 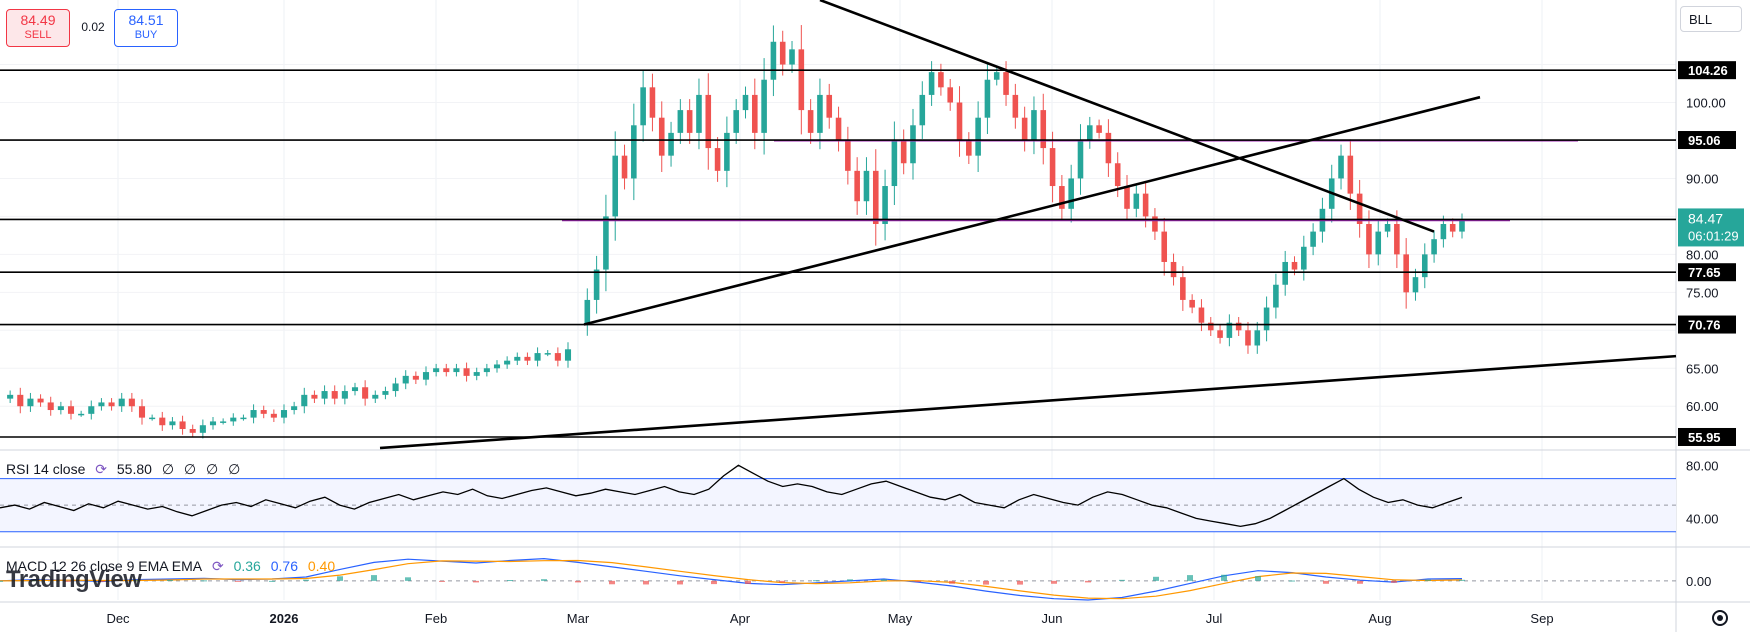 What do you see at coordinates (1052, 618) in the screenshot?
I see `time-tick-label: Jun` at bounding box center [1052, 618].